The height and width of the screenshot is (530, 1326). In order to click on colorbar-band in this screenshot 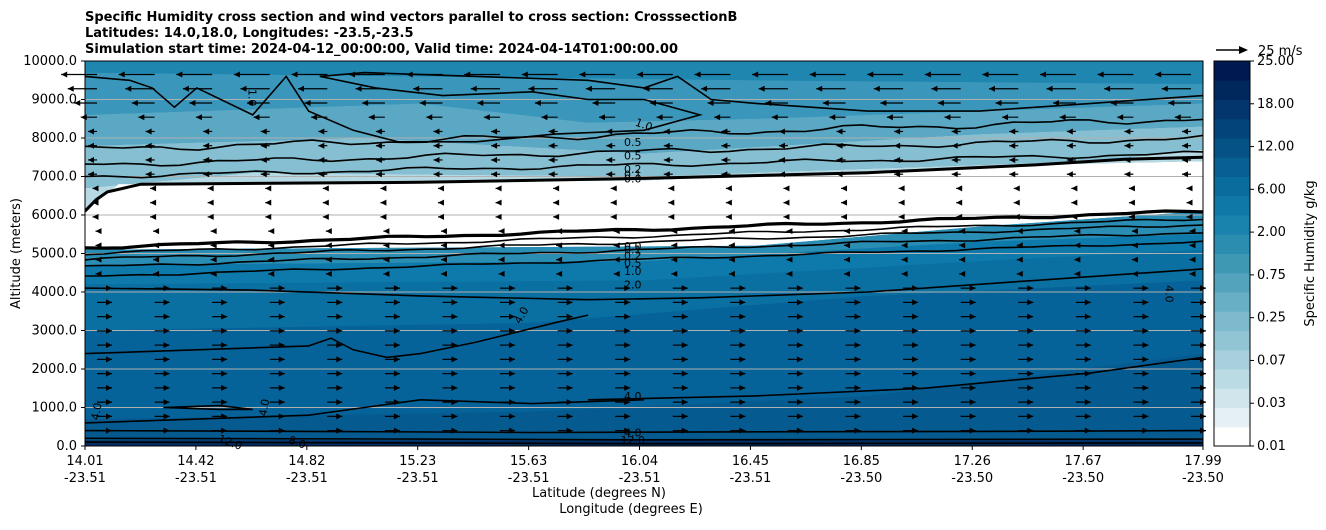, I will do `click(1232, 225)`.